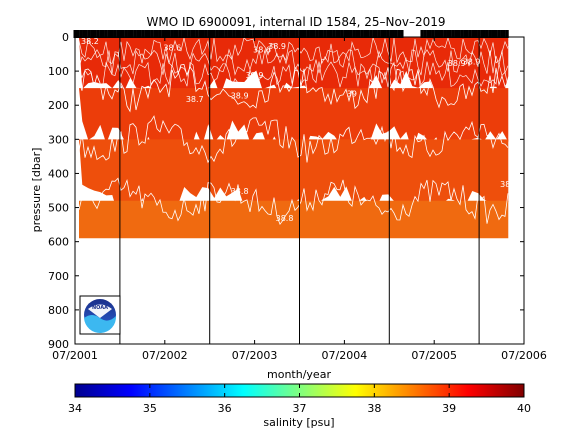 Image resolution: width=576 pixels, height=432 pixels. Describe the element at coordinates (449, 408) in the screenshot. I see `colorbar-tick-label: 39` at that location.